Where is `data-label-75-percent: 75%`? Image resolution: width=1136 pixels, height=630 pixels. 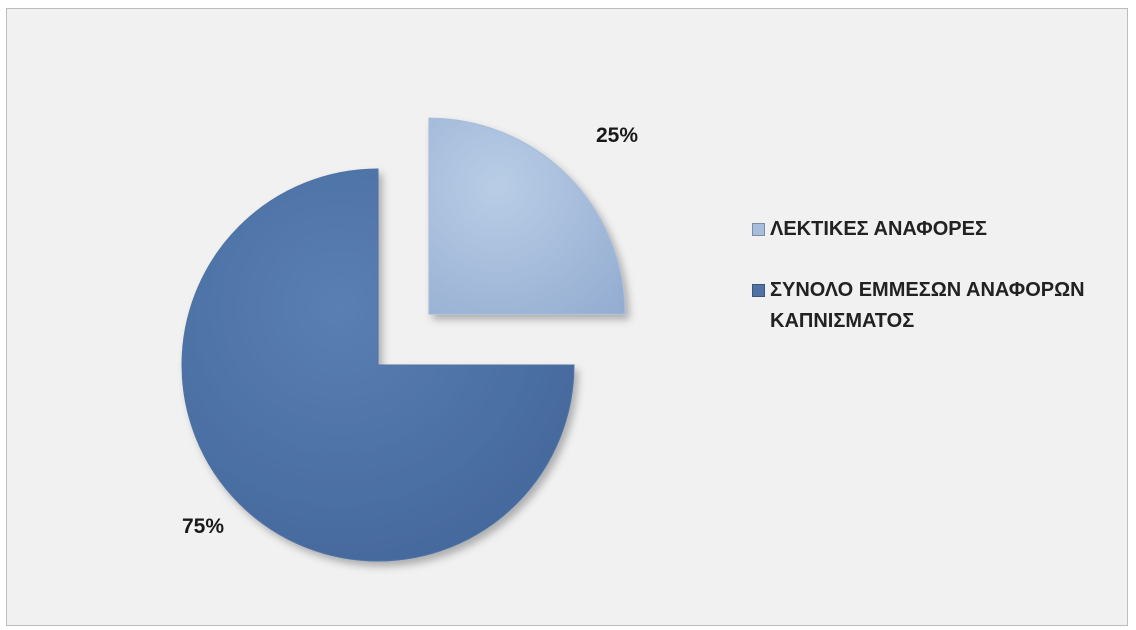
data-label-75-percent: 75% is located at coordinates (203, 526).